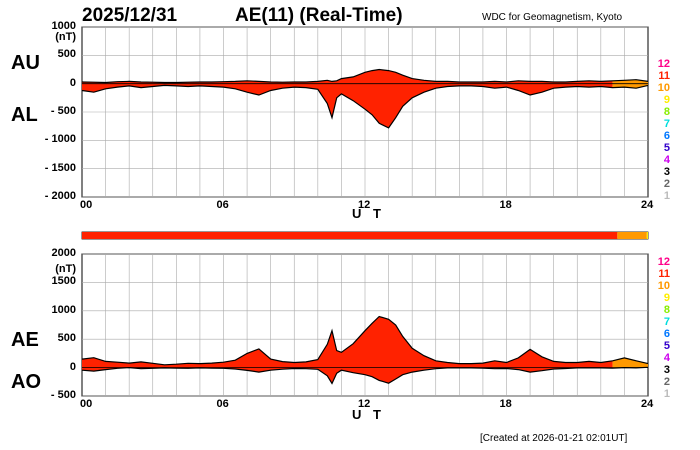  Describe the element at coordinates (130, 15) in the screenshot. I see `date-label: 2025/12/31` at that location.